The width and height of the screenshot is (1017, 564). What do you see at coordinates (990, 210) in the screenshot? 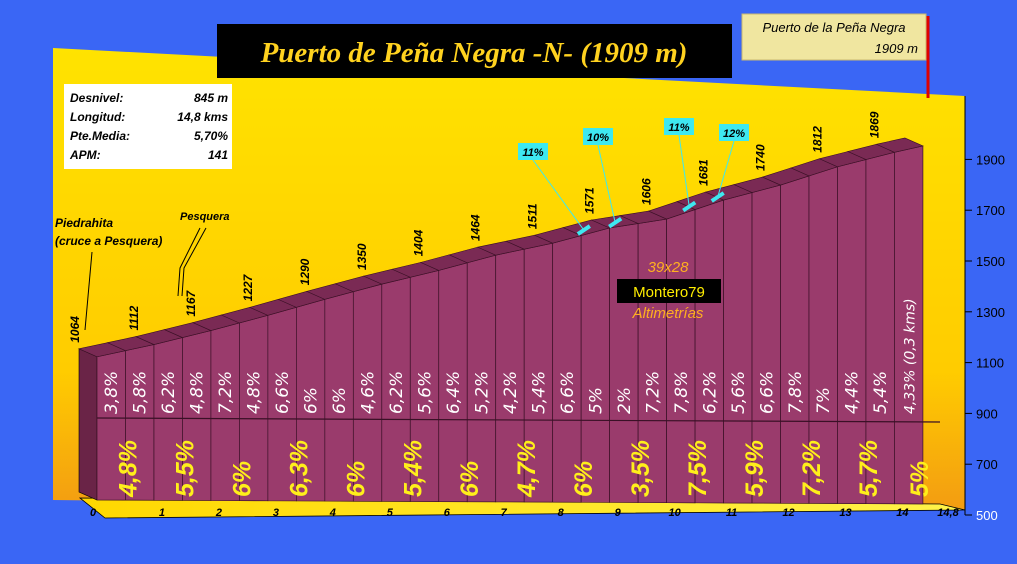
I see `y-tick-label: 1700` at bounding box center [990, 210].